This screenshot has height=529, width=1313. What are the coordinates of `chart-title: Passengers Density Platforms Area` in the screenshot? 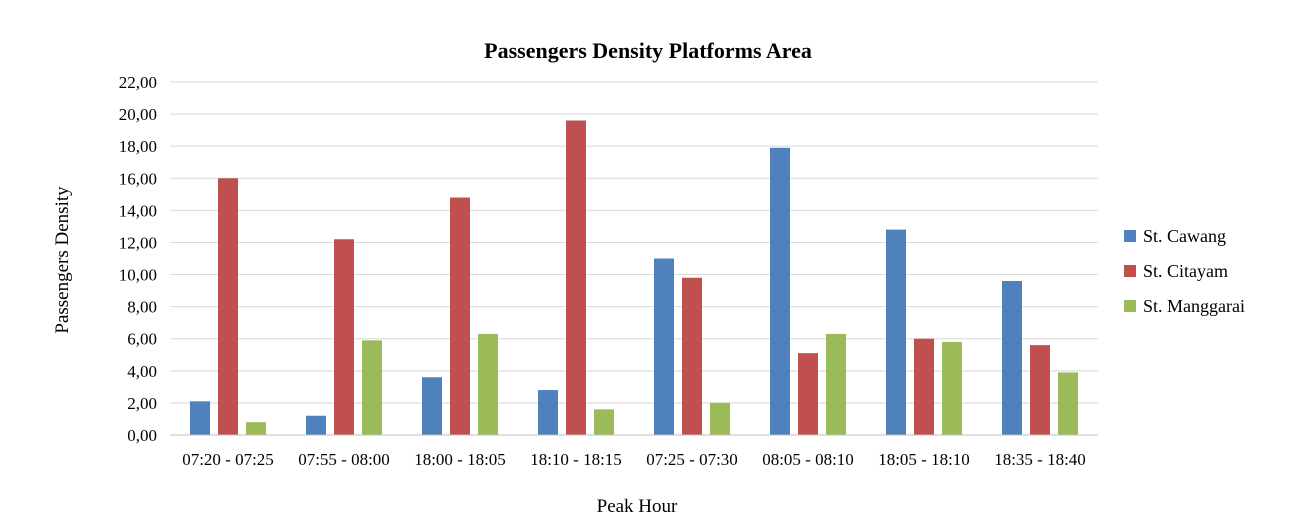 It's located at (648, 50).